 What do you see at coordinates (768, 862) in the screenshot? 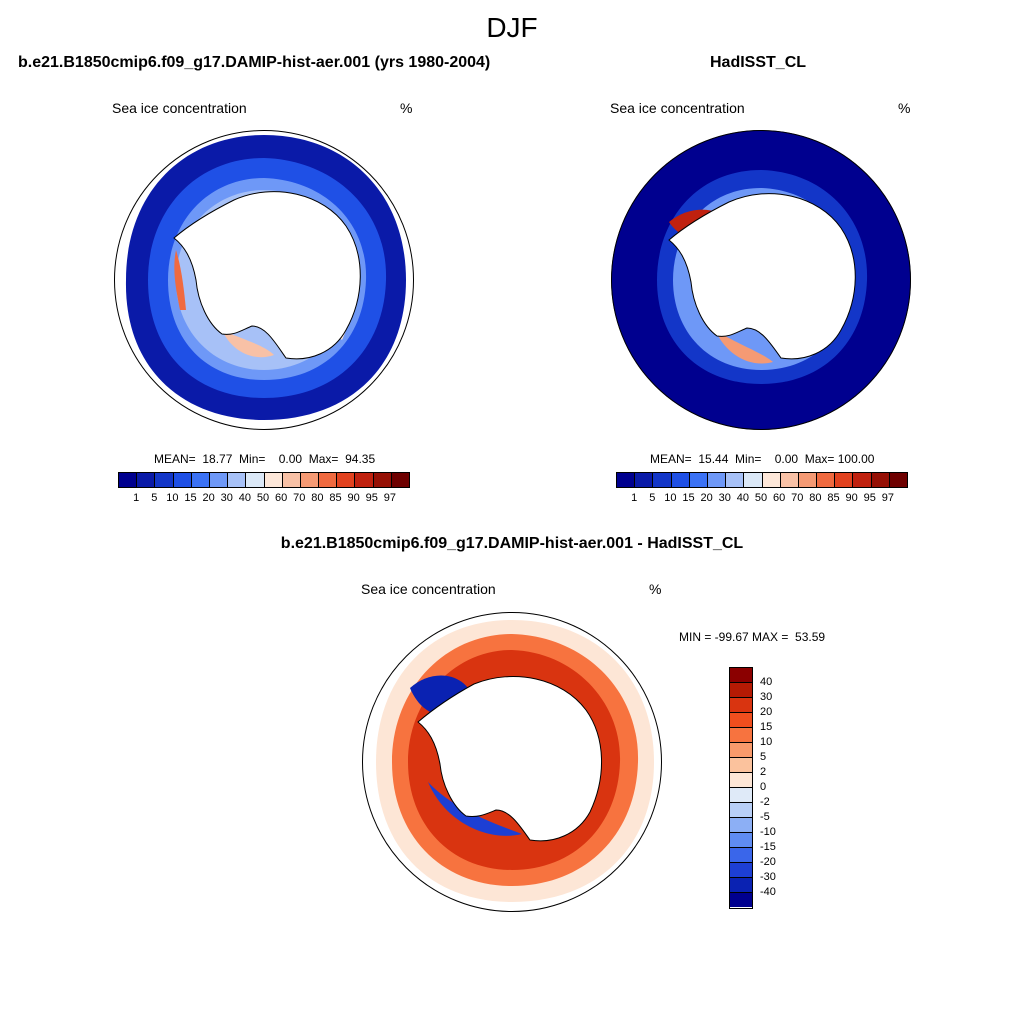
I see `colorbar-tick-label: -20` at bounding box center [768, 862].